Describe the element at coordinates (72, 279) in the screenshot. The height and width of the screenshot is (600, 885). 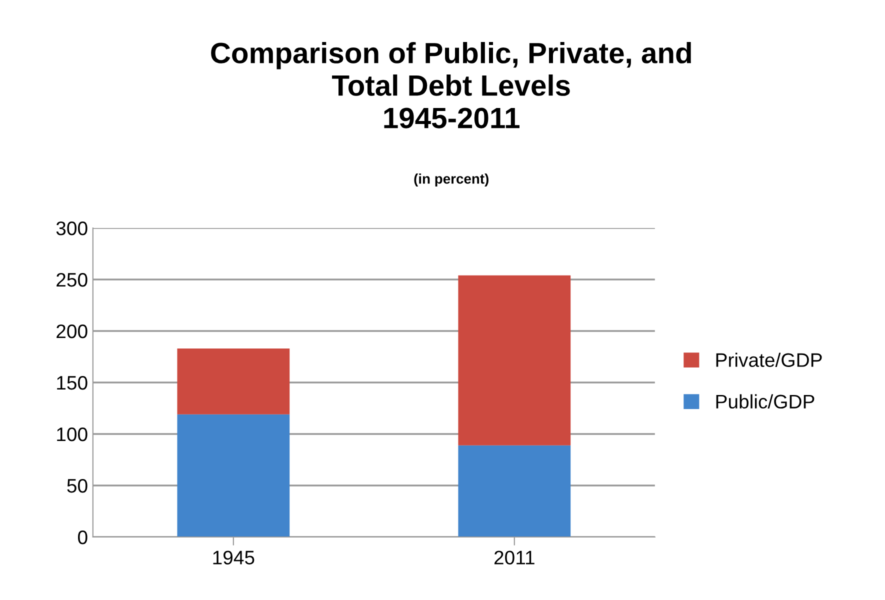
I see `y-tick-label: 250` at that location.